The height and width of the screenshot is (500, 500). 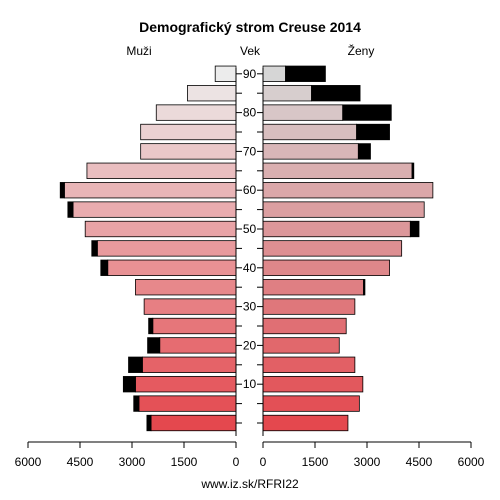 I want to click on footer-source: www.iz.sk/RFRI22, so click(x=249, y=484).